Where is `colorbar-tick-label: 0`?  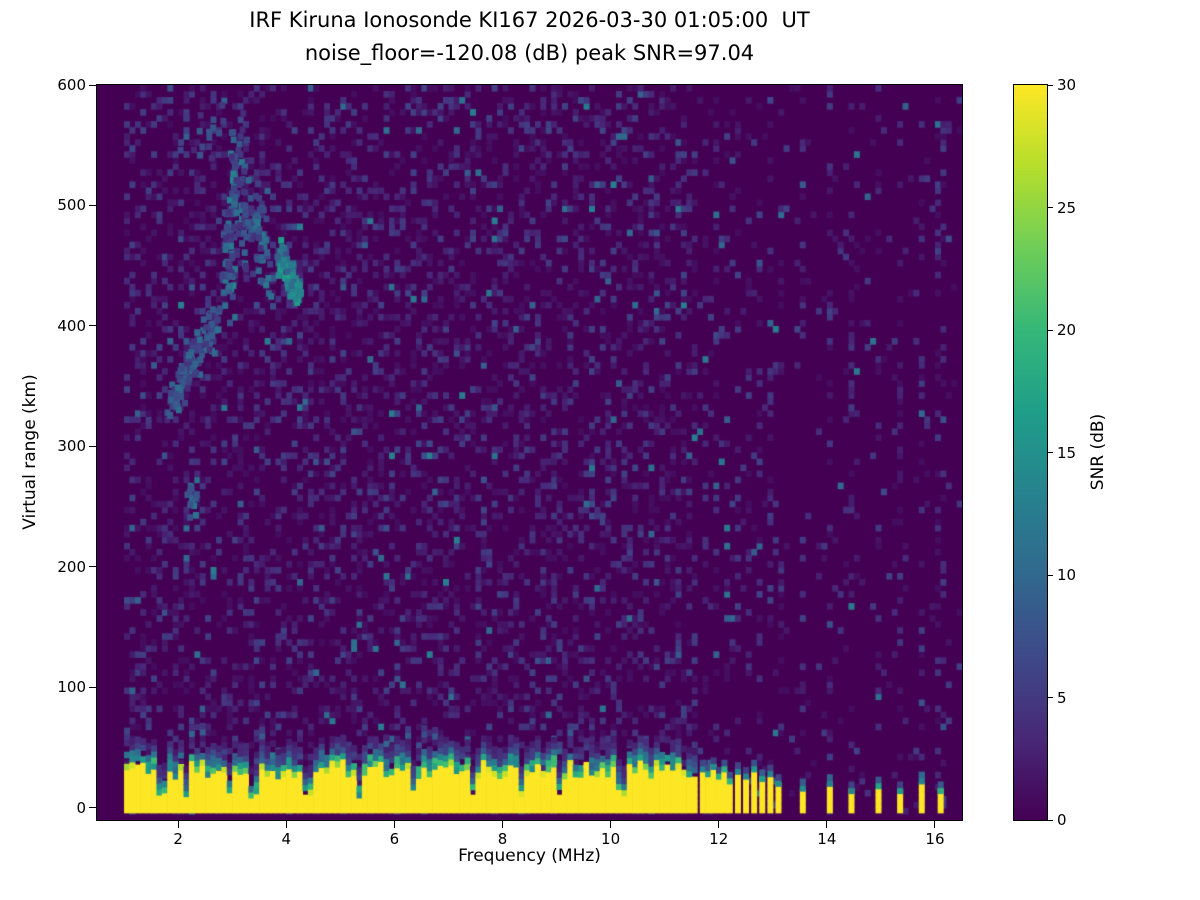
colorbar-tick-label: 0 is located at coordinates (1062, 820).